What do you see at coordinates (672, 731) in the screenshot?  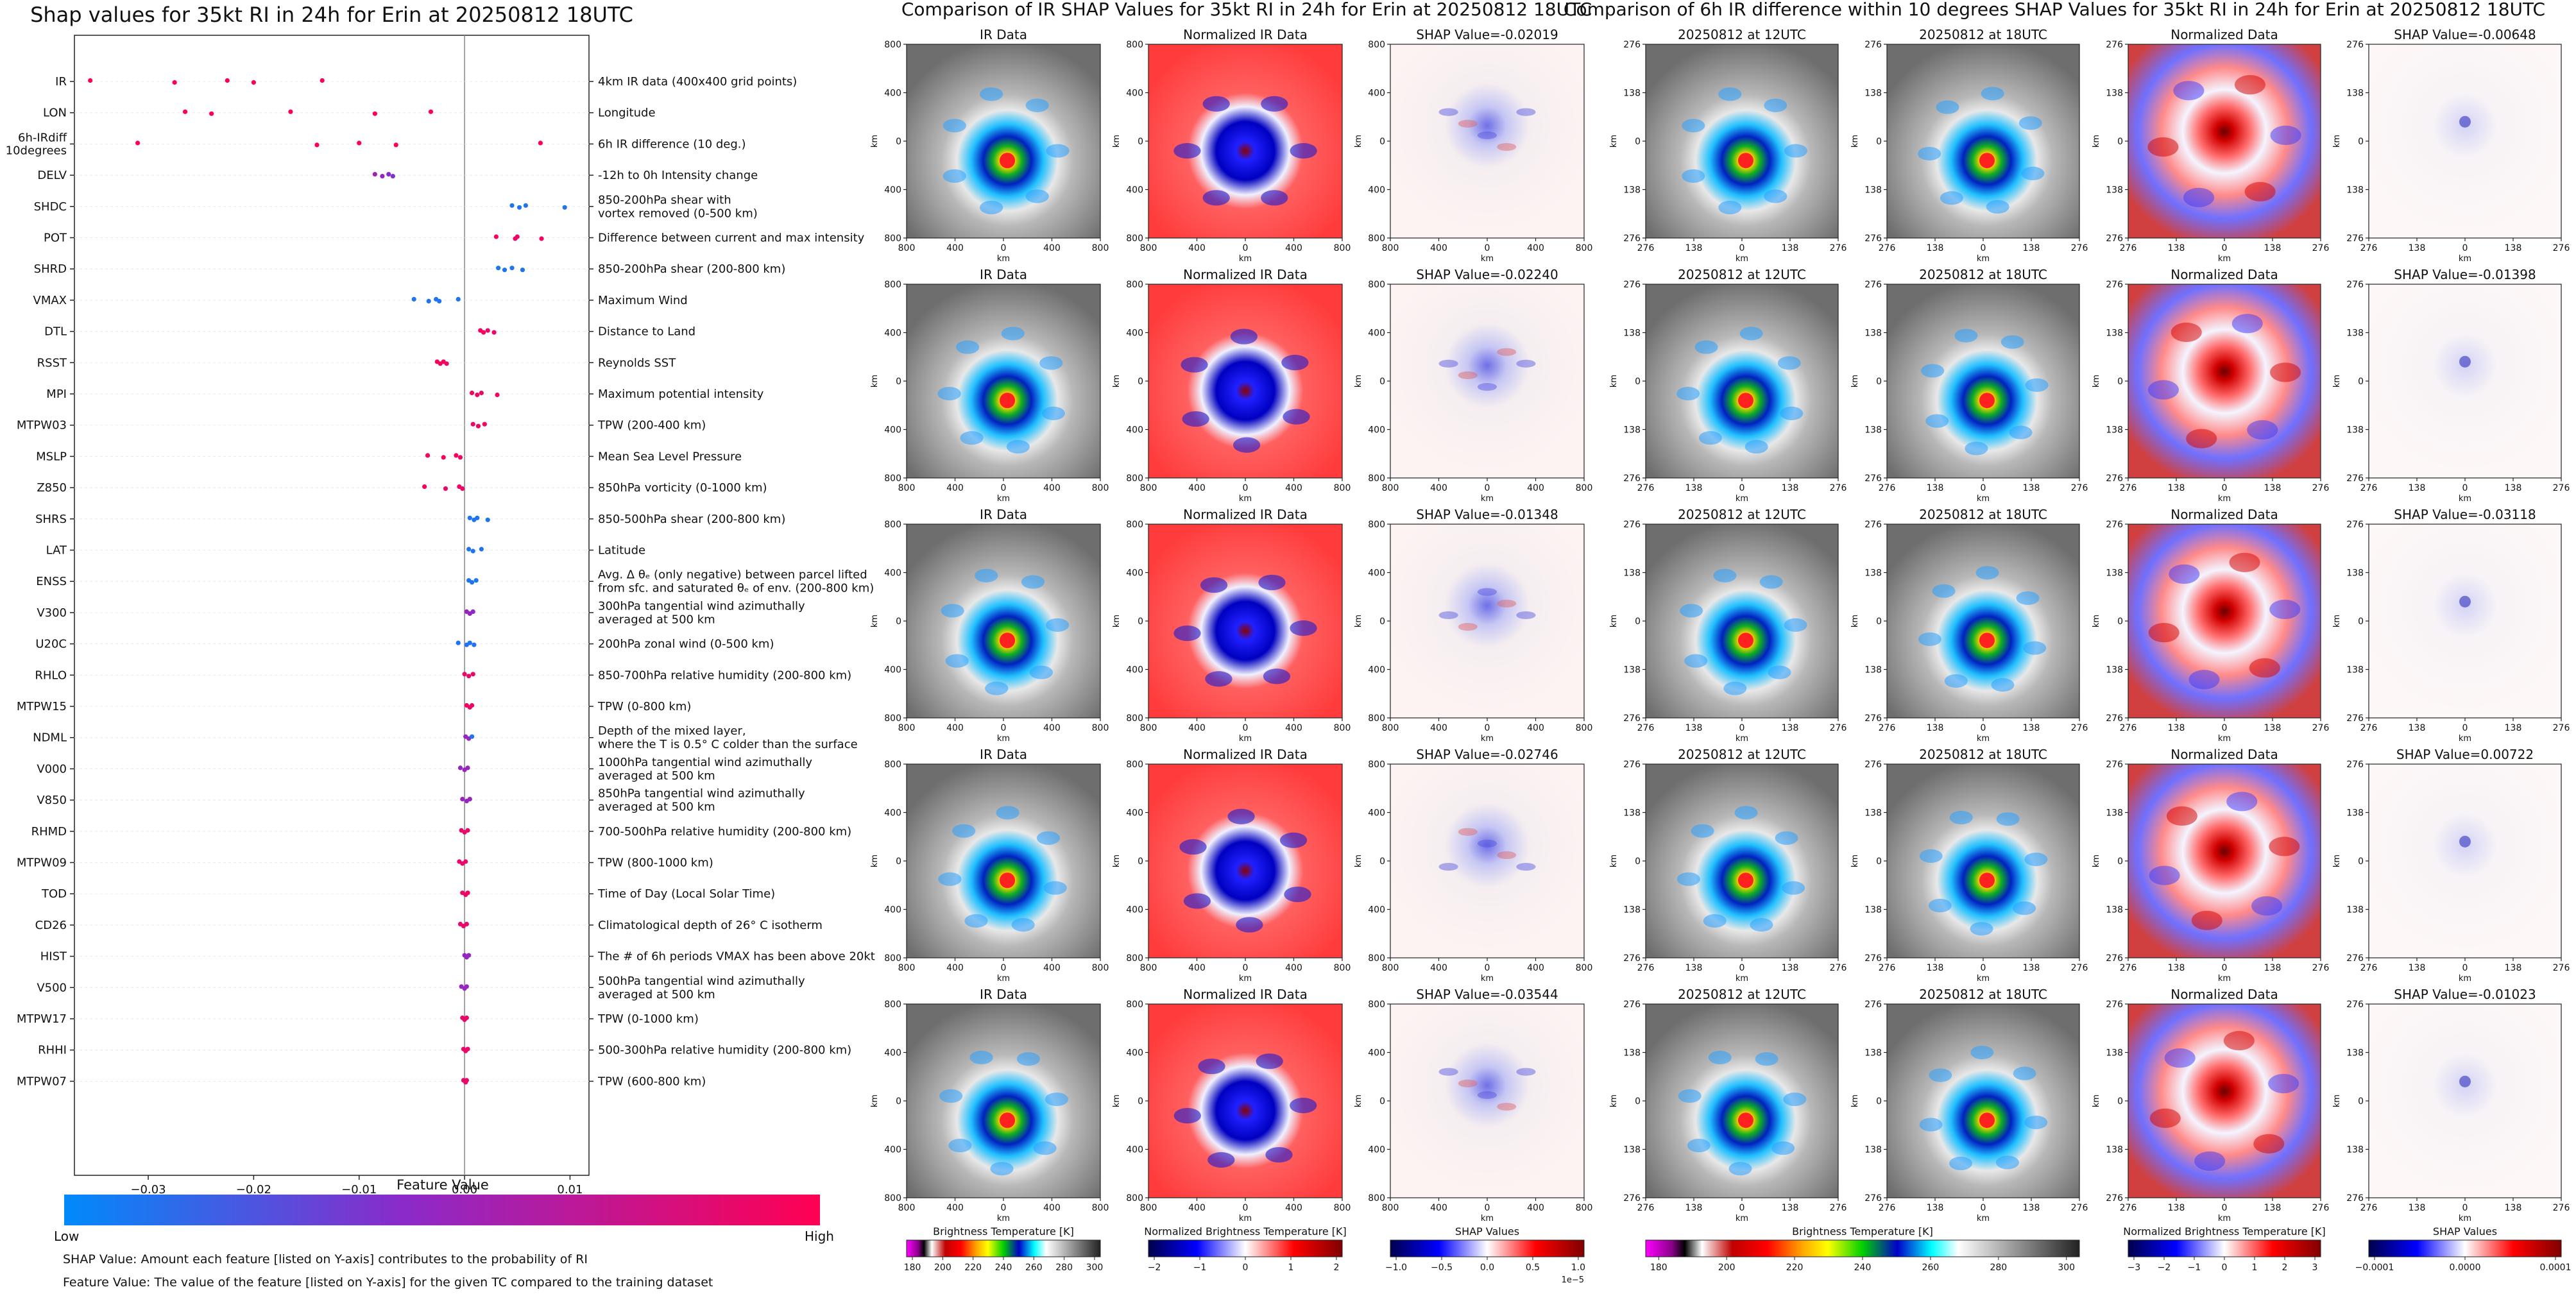 I see `feature-description-label: Depth of the mixed layer,` at bounding box center [672, 731].